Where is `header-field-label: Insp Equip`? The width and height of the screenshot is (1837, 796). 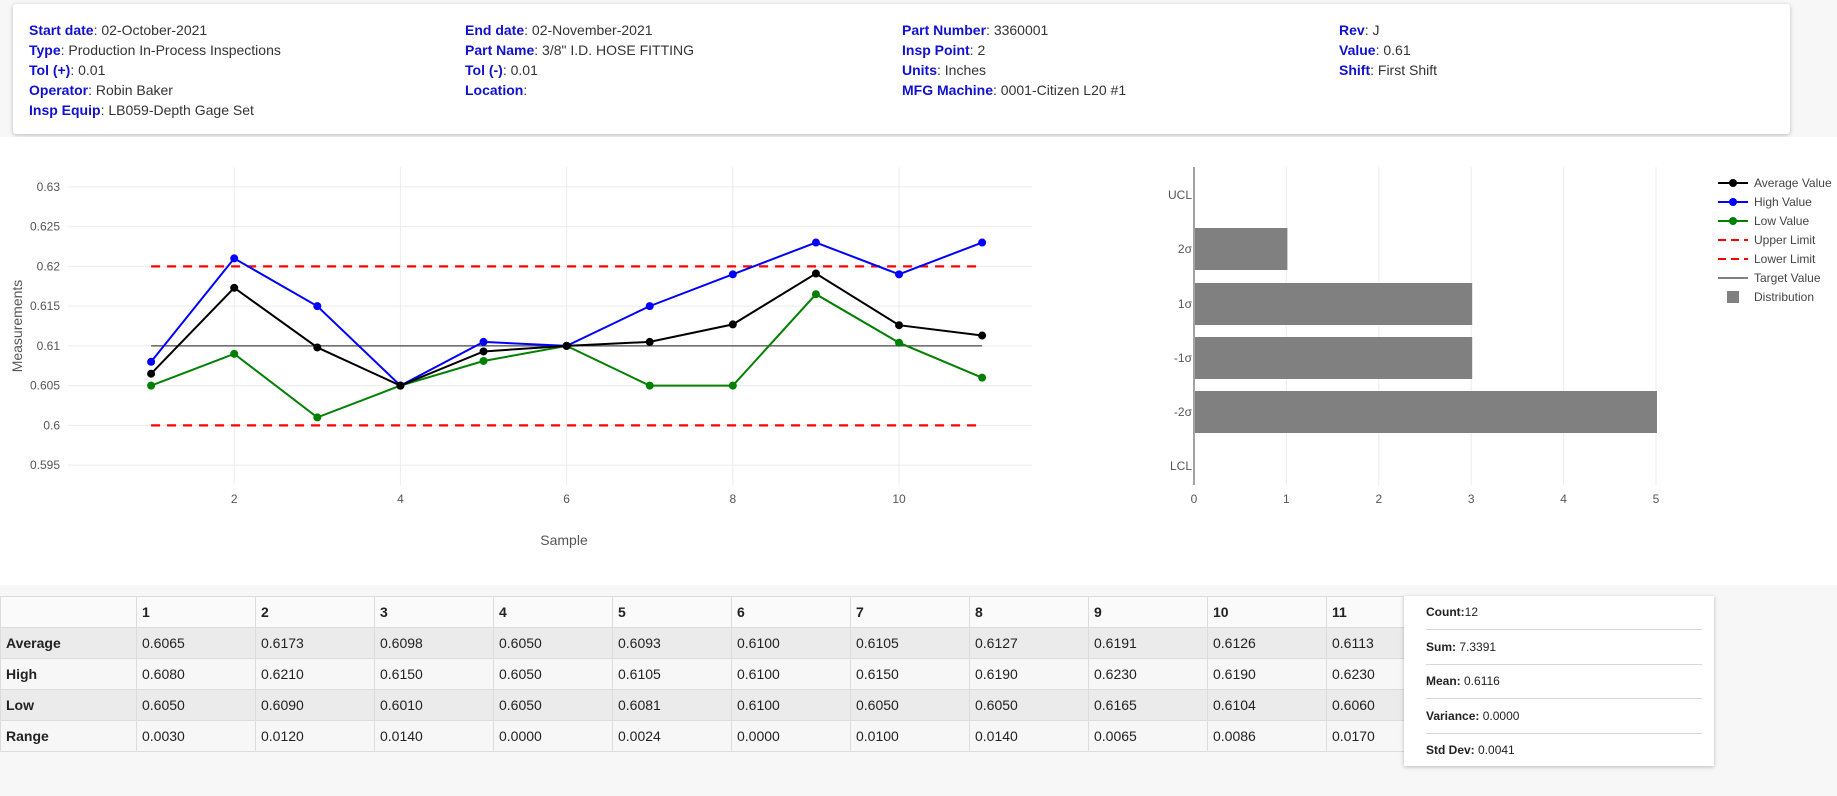 header-field-label: Insp Equip is located at coordinates (65, 110).